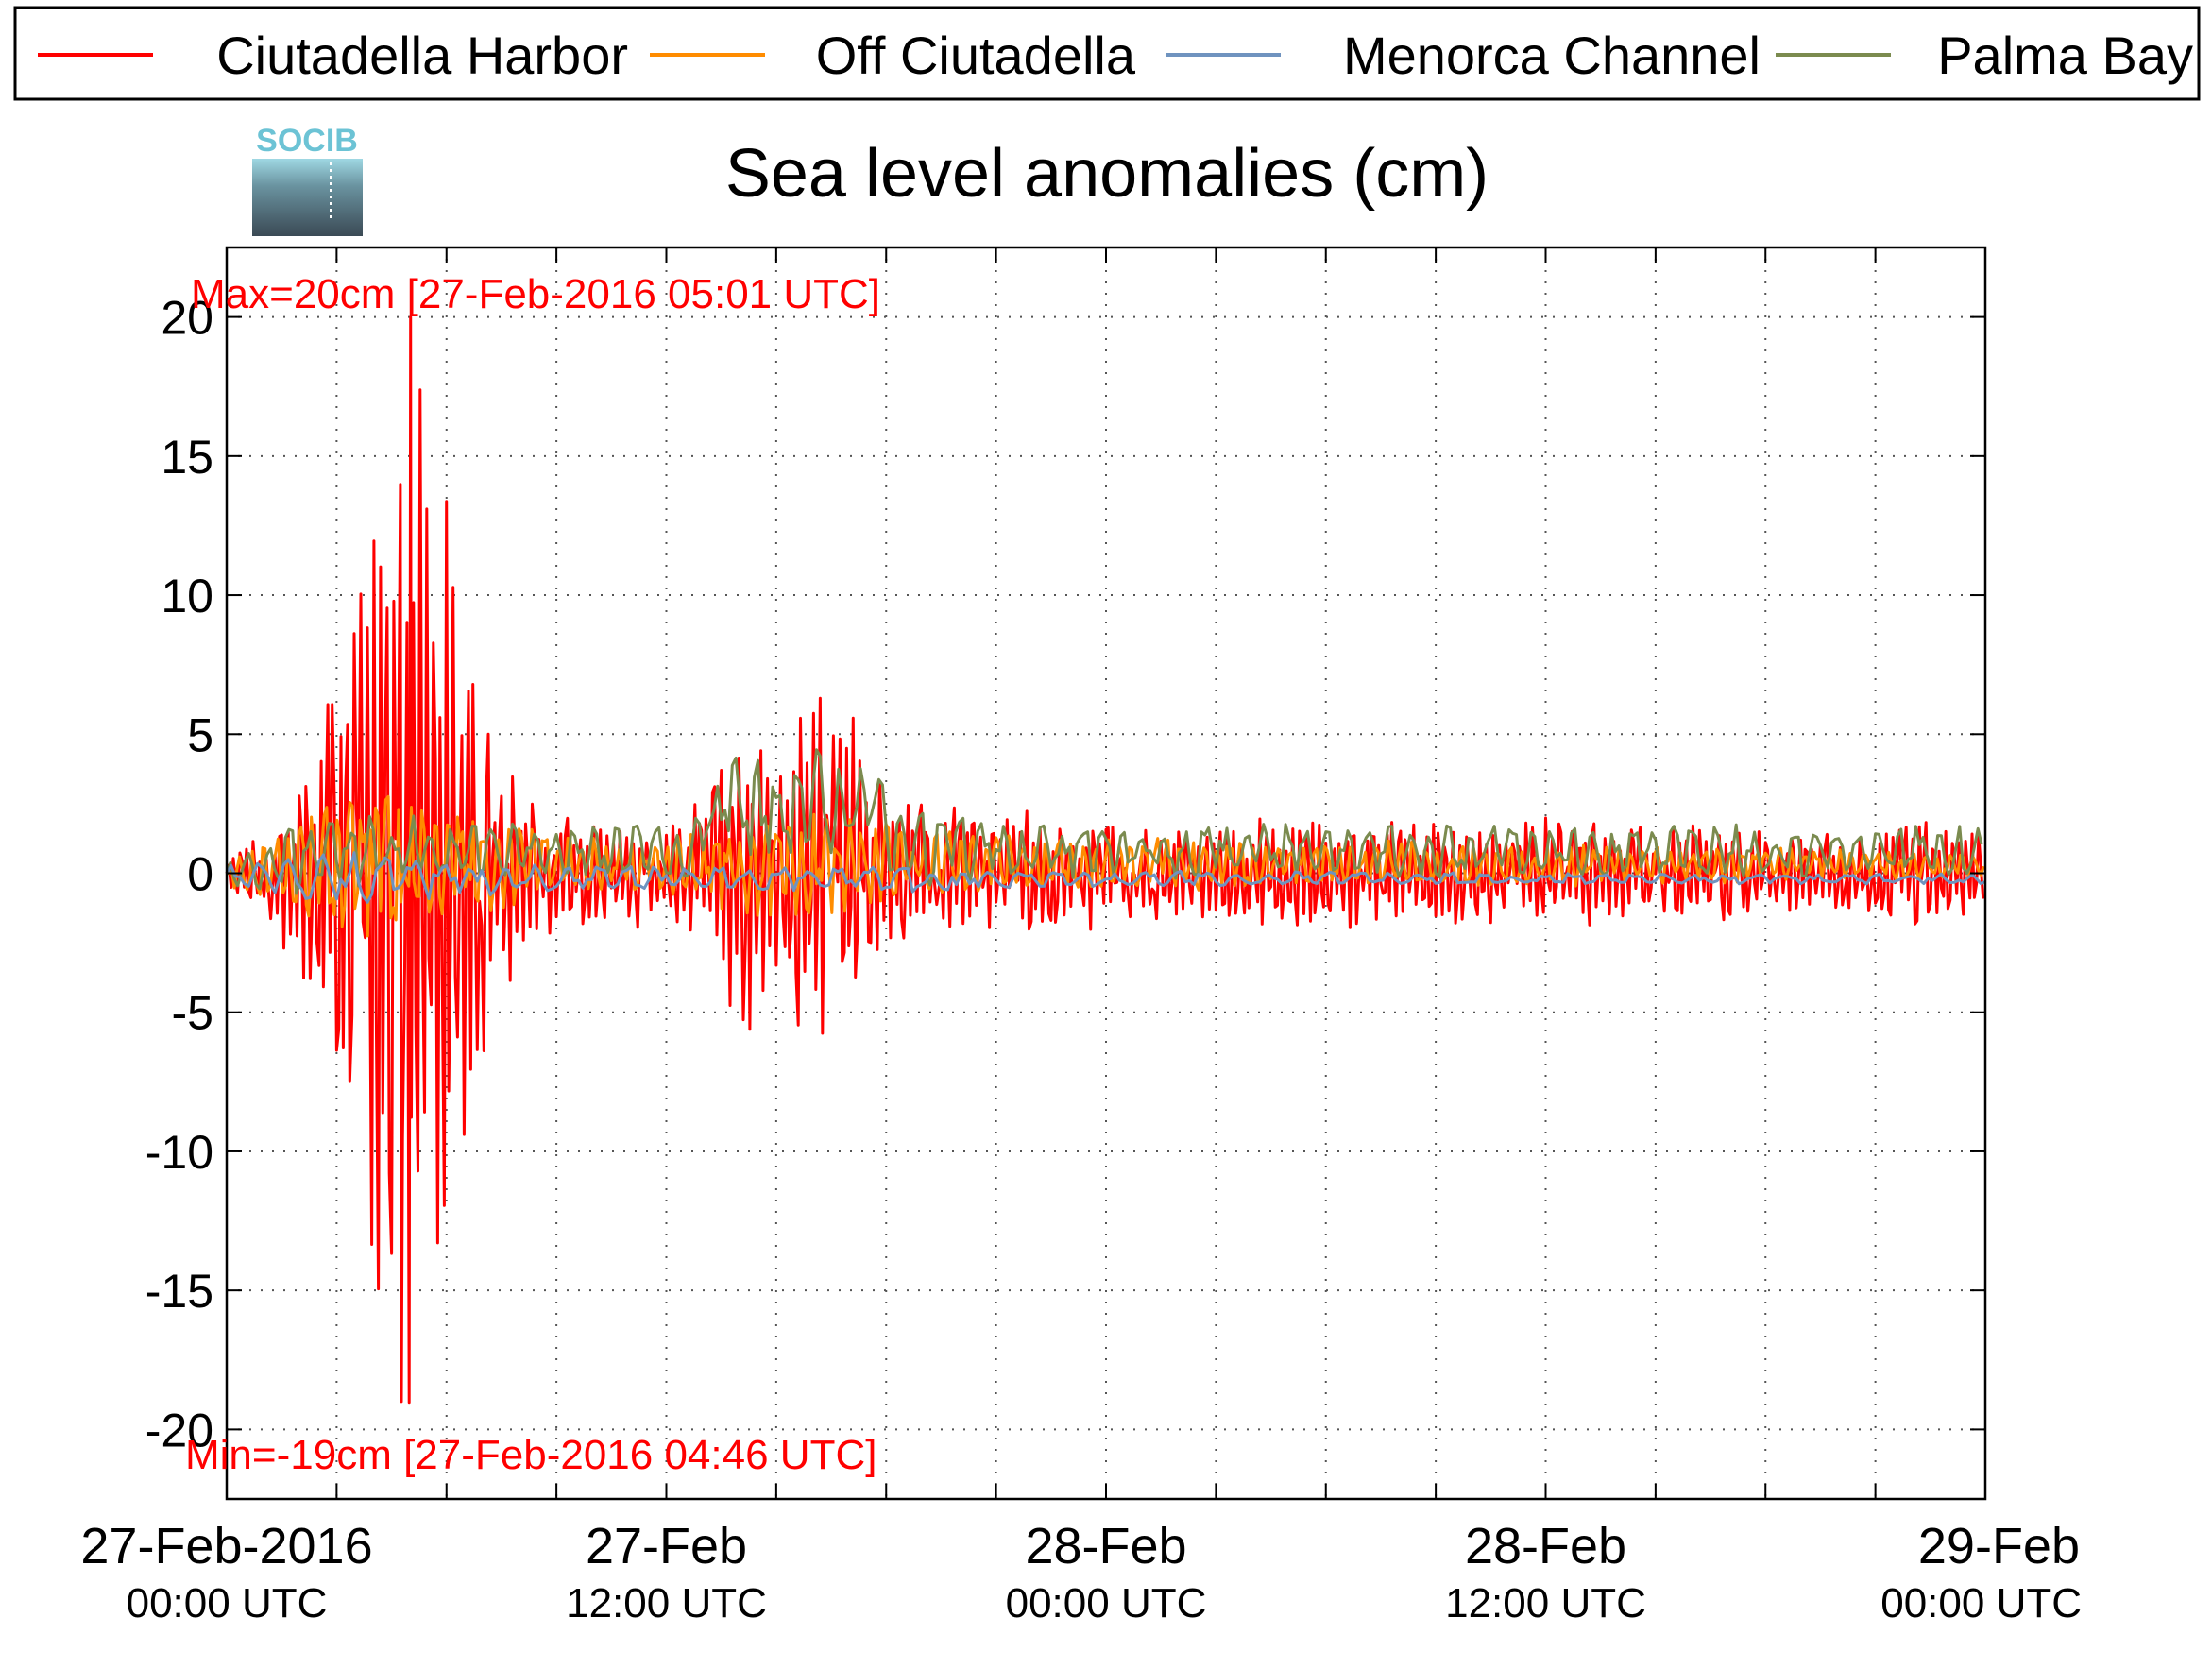 This screenshot has width=2212, height=1669. I want to click on legend-label-3: Palma Bay, so click(2065, 56).